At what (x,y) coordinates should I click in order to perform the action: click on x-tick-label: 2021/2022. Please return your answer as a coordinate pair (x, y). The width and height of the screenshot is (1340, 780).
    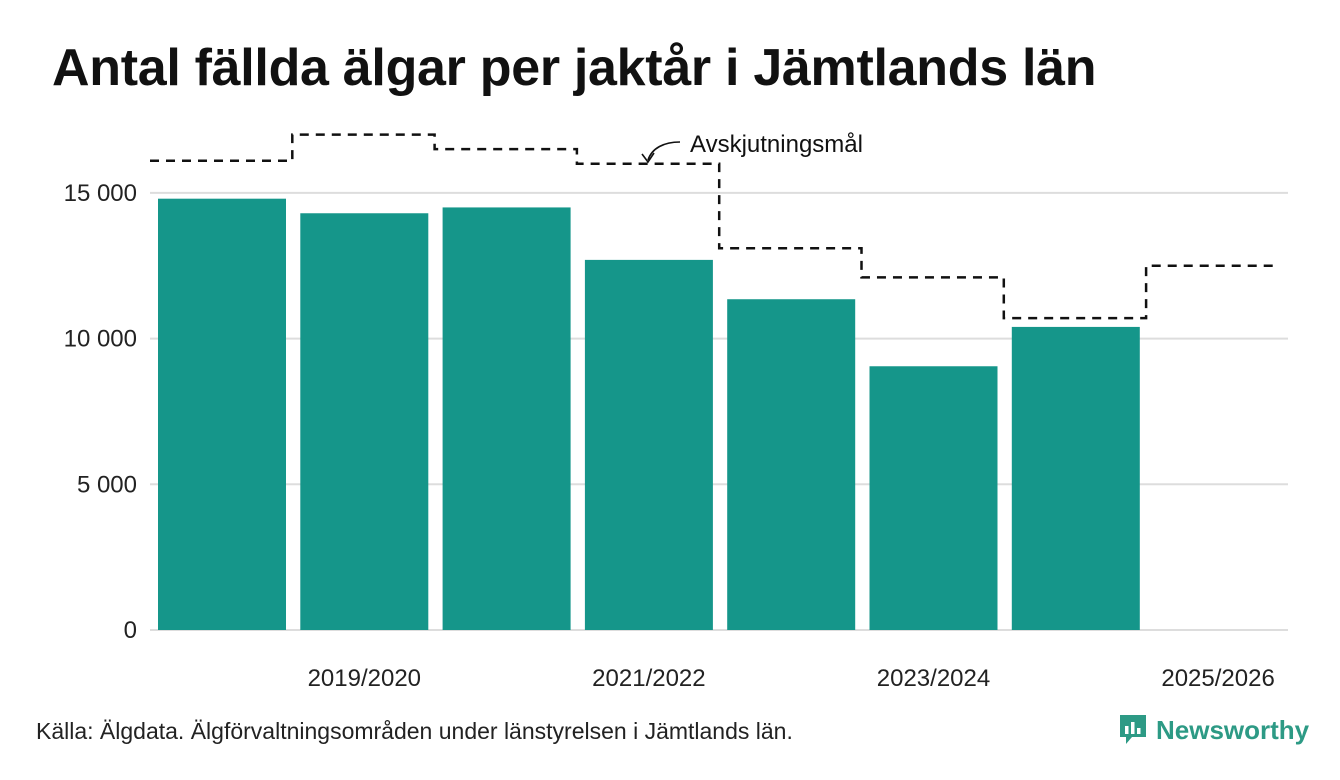
    Looking at the image, I should click on (648, 678).